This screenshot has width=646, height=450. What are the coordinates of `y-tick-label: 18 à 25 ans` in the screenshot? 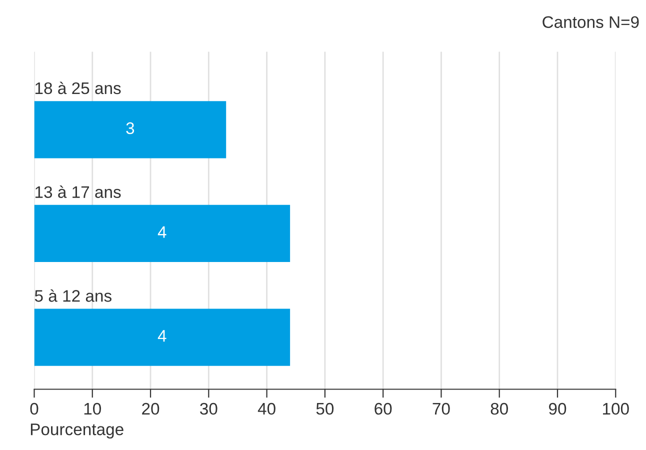 It's located at (78, 88).